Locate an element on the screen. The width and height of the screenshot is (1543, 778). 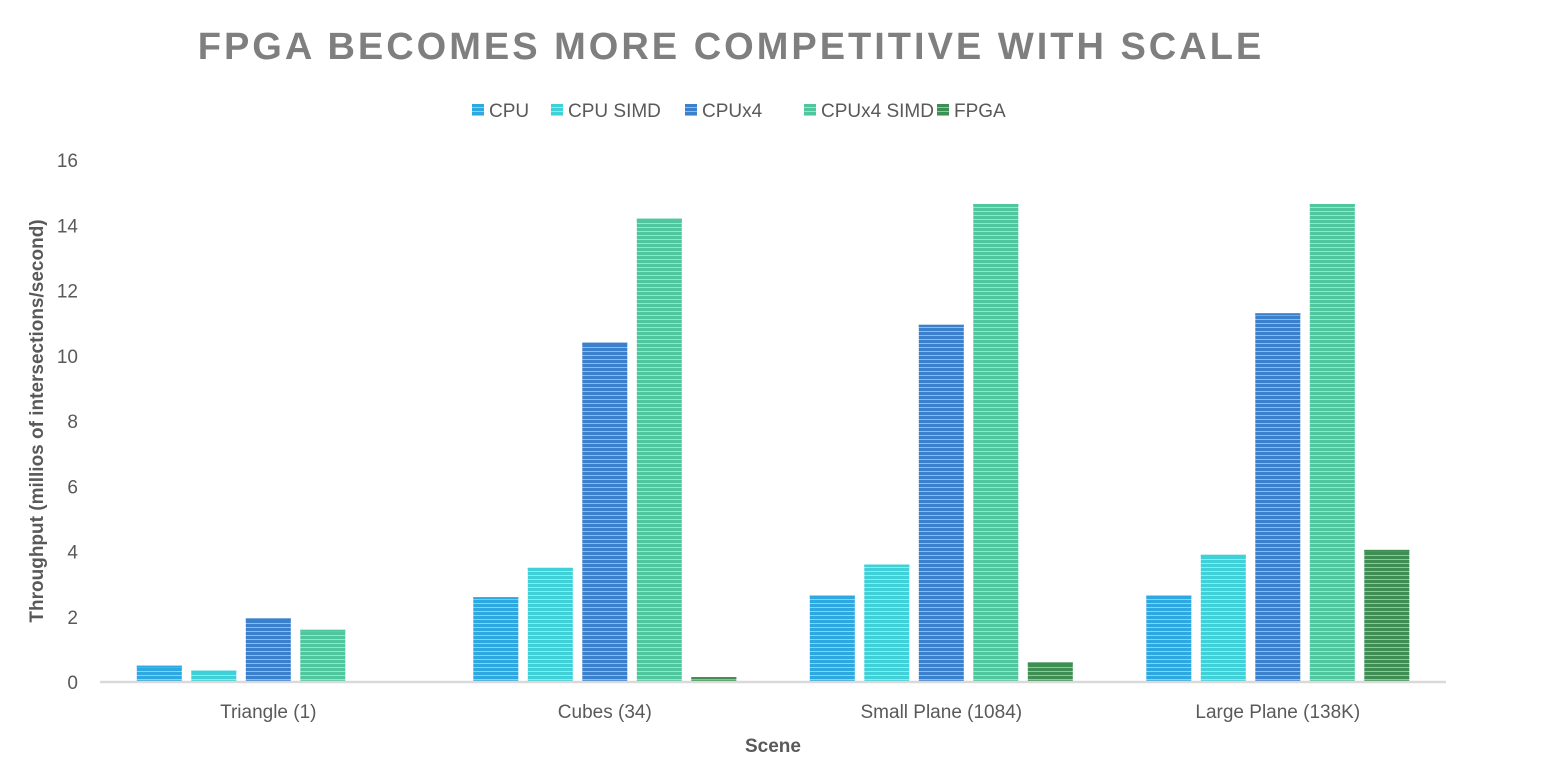
legend-label: CPU SIMD is located at coordinates (614, 111).